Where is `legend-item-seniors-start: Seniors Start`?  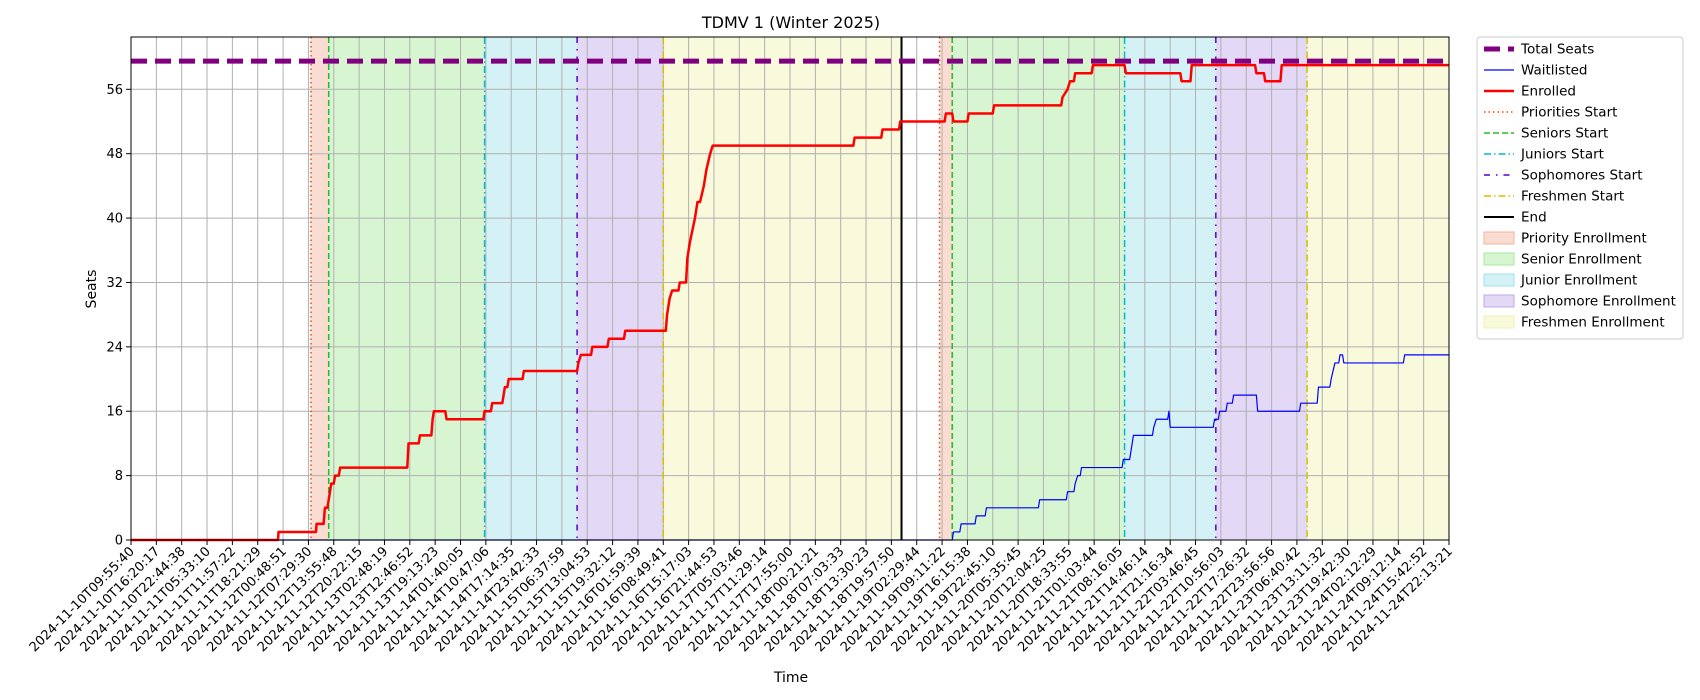
legend-item-seniors-start: Seniors Start is located at coordinates (1546, 134).